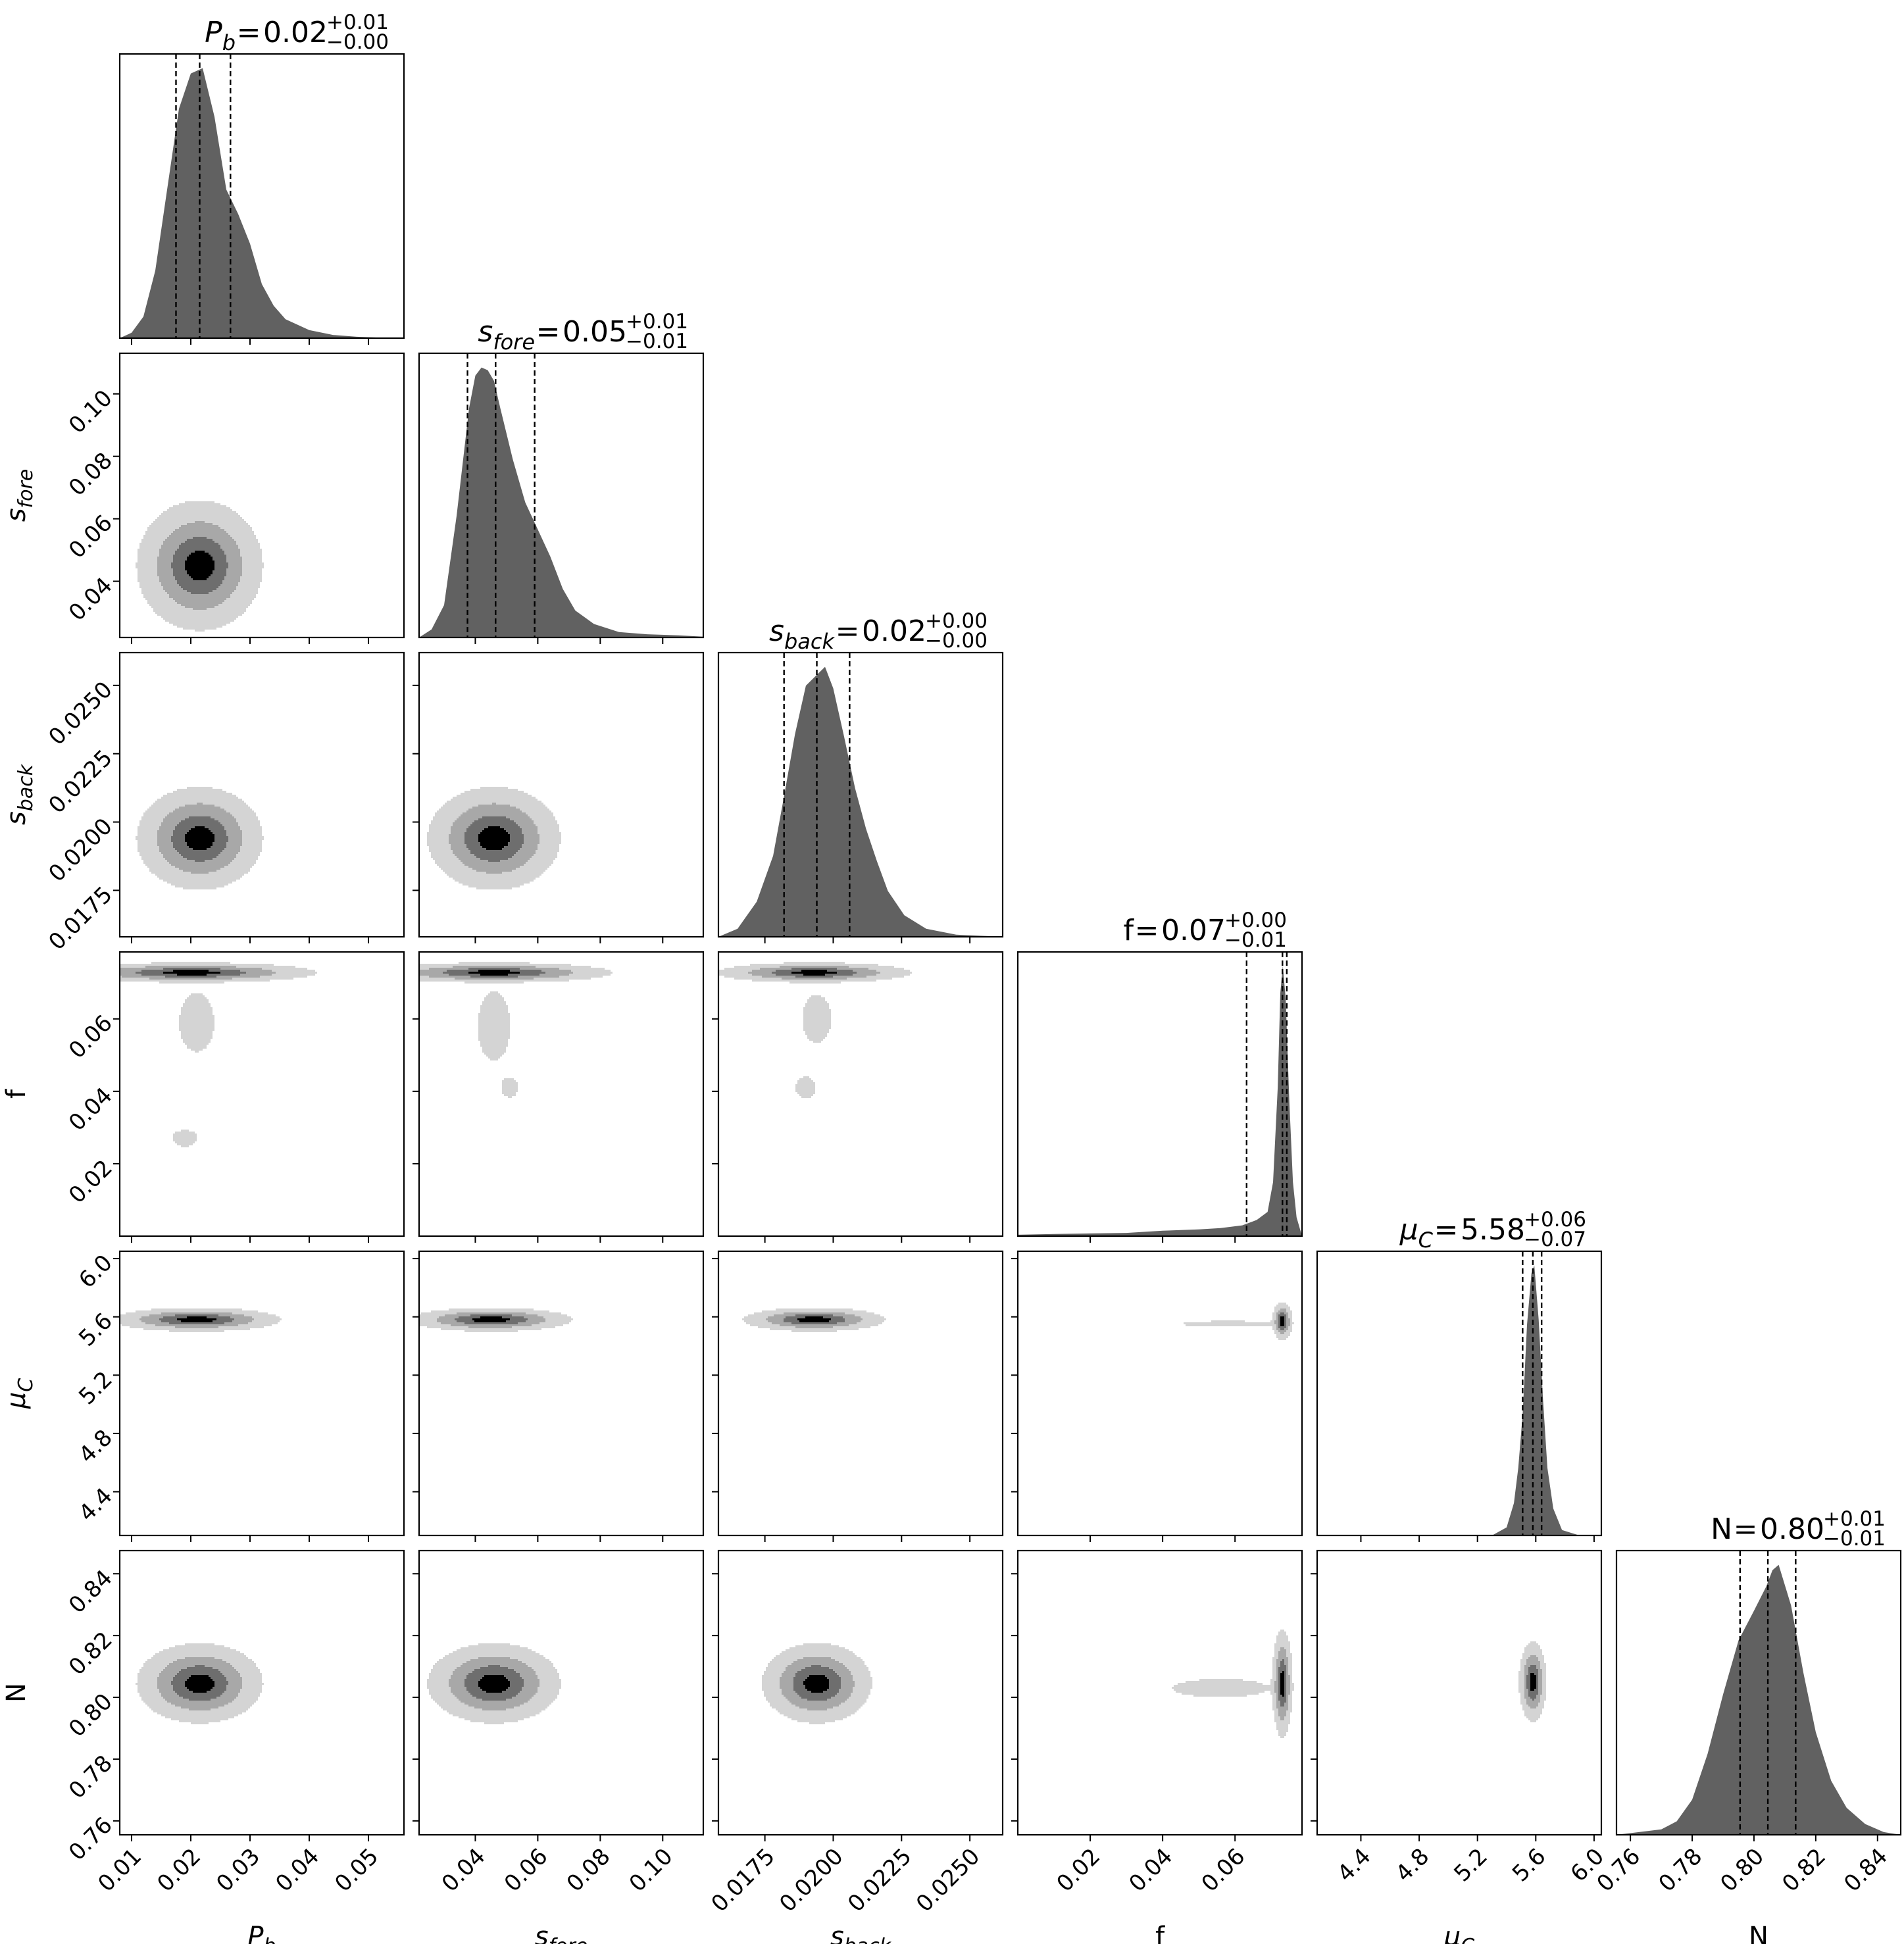  Describe the element at coordinates (238, 1870) in the screenshot. I see `x-tick-label-Pb: 0.03` at that location.